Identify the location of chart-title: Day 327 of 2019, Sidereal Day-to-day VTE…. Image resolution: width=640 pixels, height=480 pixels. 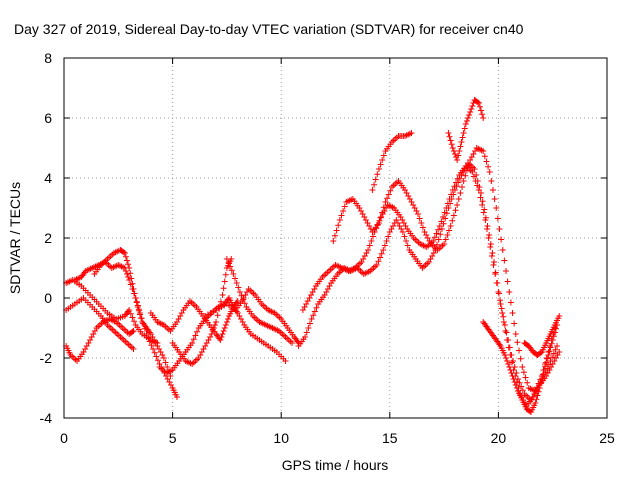
(269, 29).